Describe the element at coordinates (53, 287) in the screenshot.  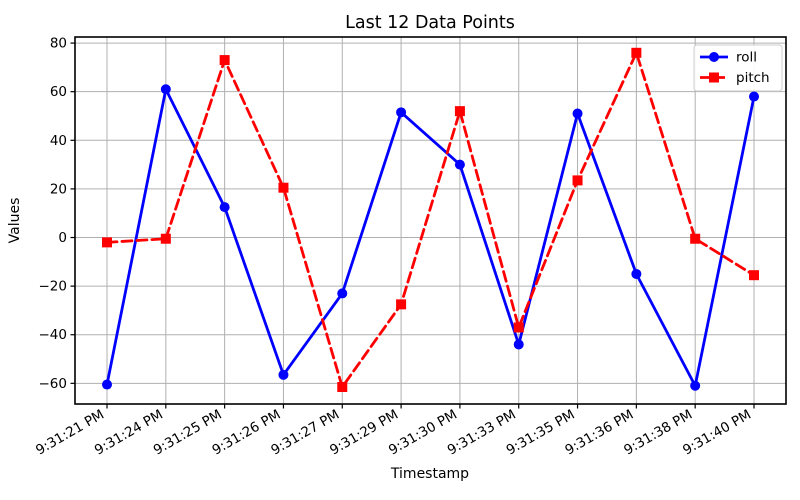
I see `y-tick-label: −20` at that location.